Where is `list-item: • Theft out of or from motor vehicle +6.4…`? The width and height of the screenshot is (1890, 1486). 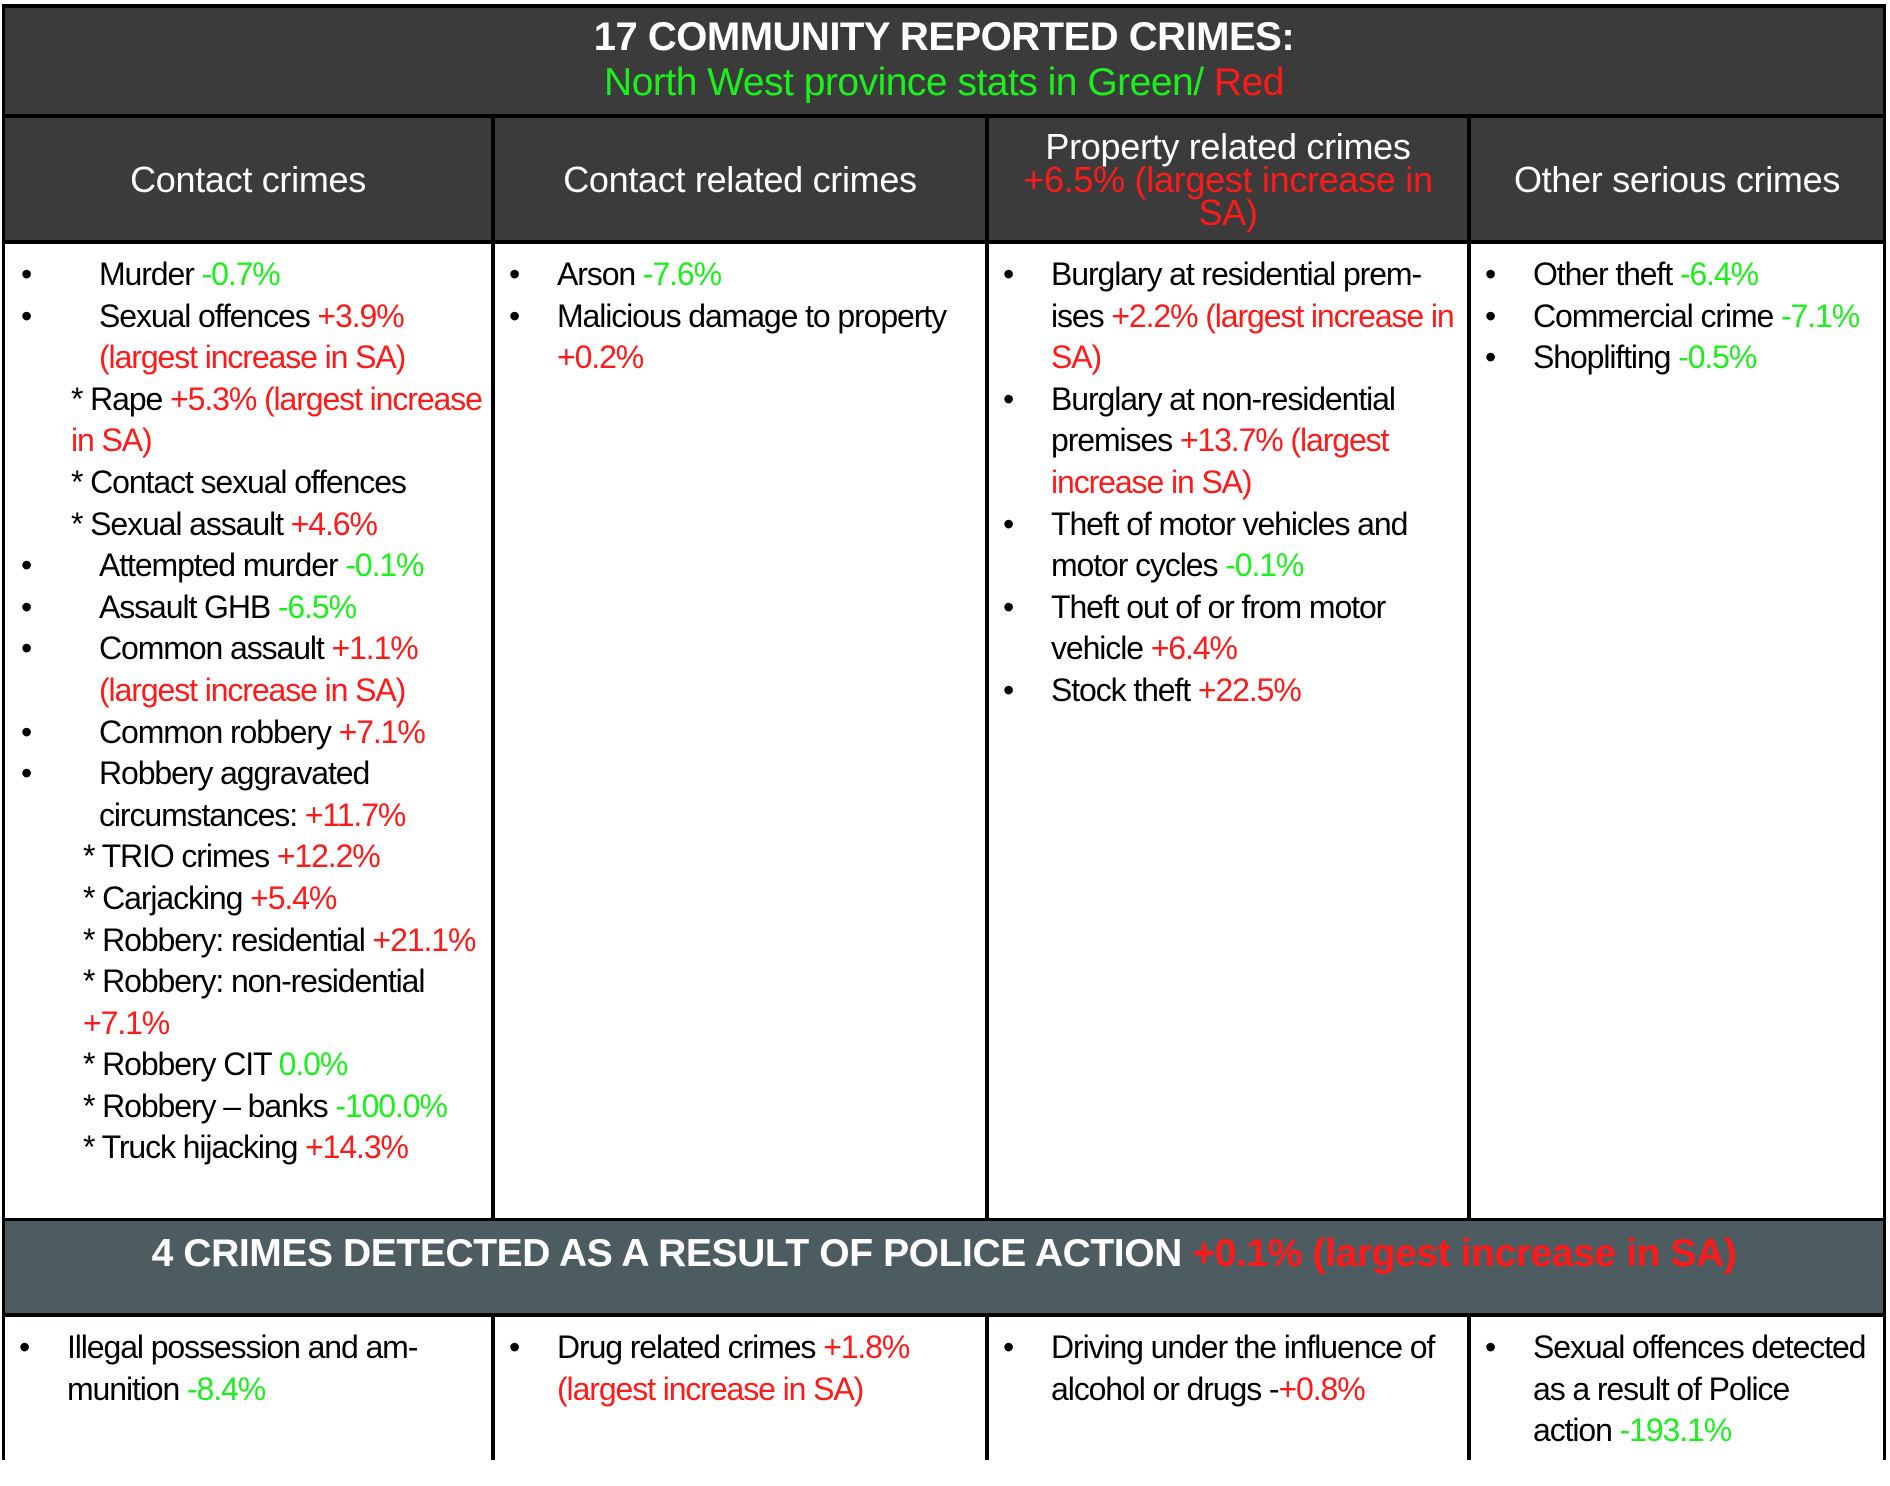
list-item: • Theft out of or from motor vehicle +6.4… is located at coordinates (1228, 628).